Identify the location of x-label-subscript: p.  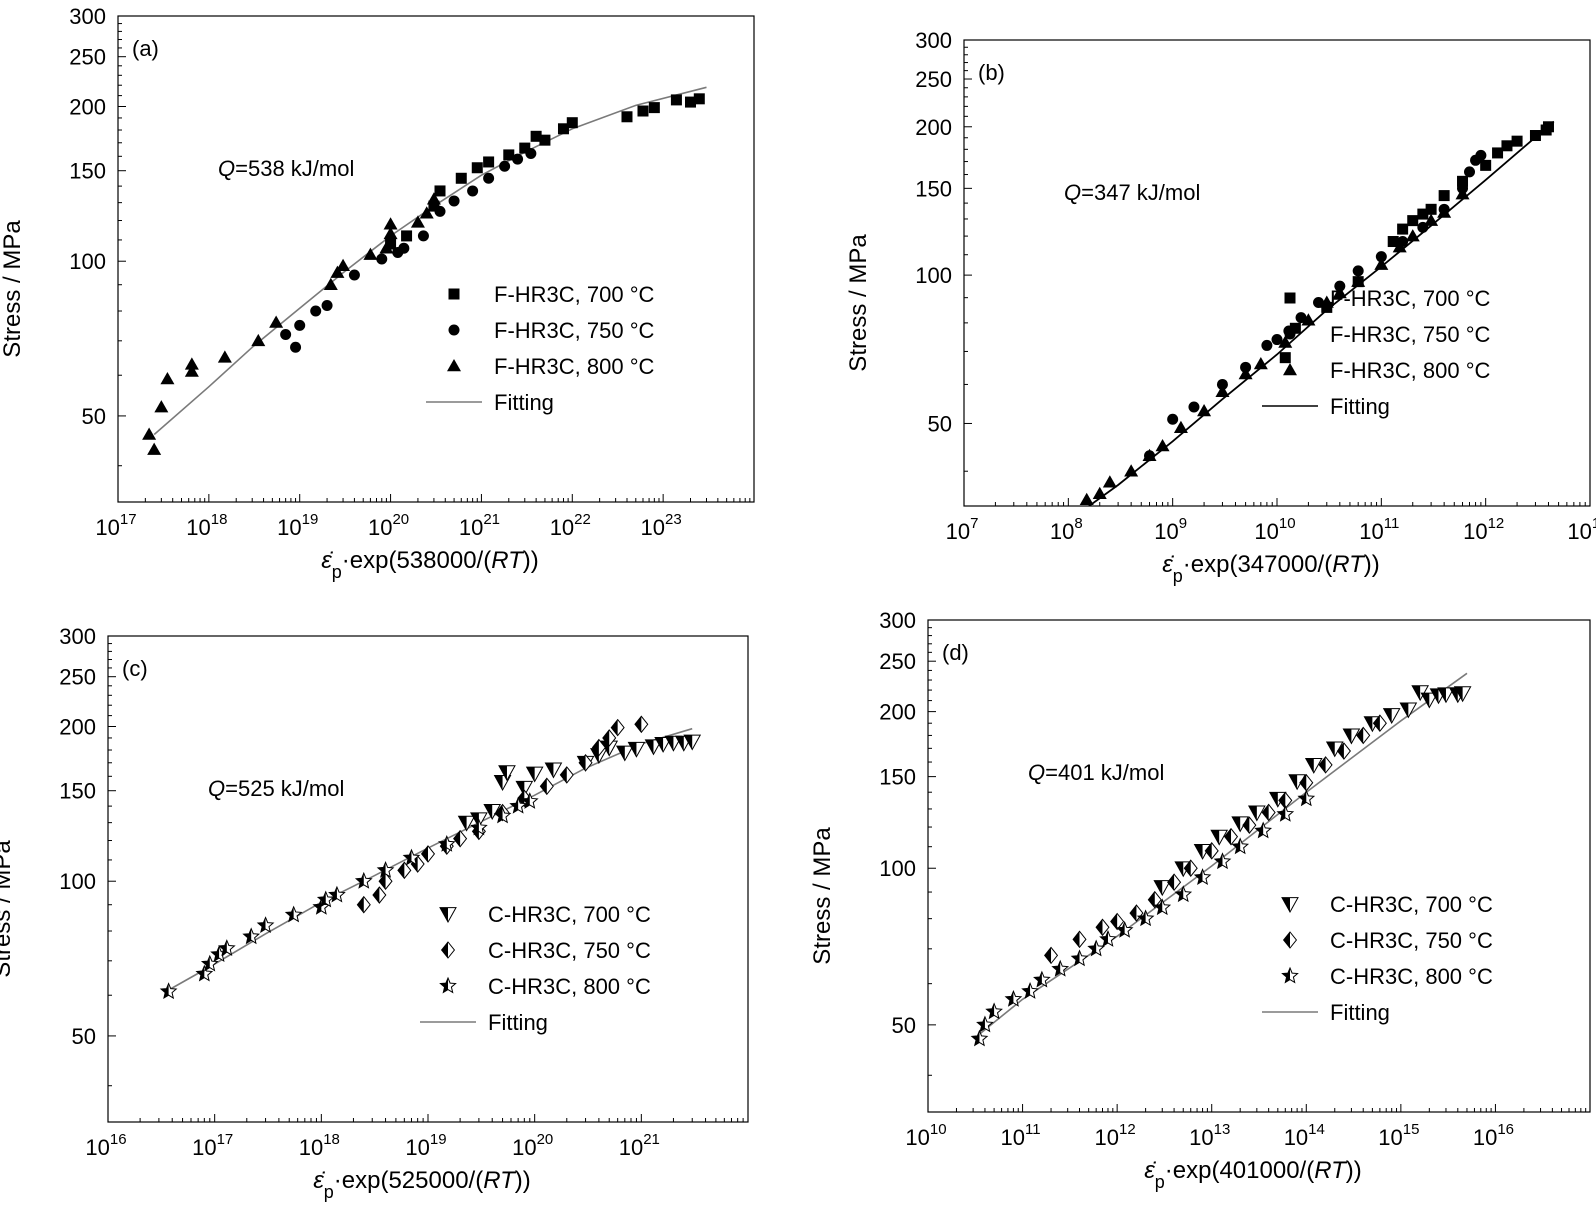
(329, 1192).